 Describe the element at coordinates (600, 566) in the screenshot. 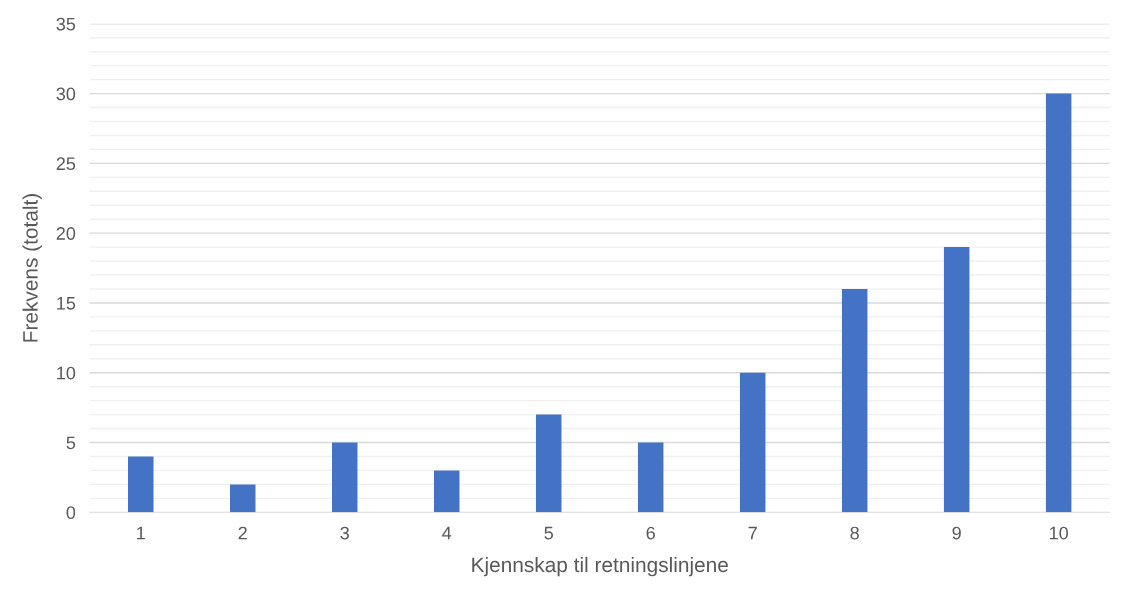

I see `x-axis-title: Kjennskap til retningslinjene` at that location.